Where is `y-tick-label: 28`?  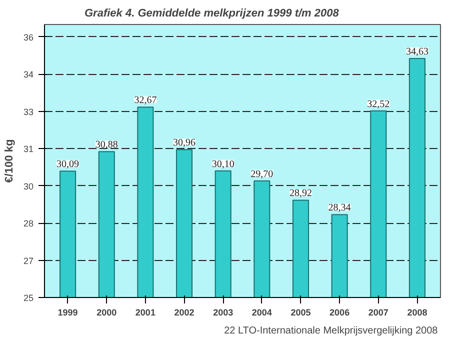
y-tick-label: 28 is located at coordinates (28, 223).